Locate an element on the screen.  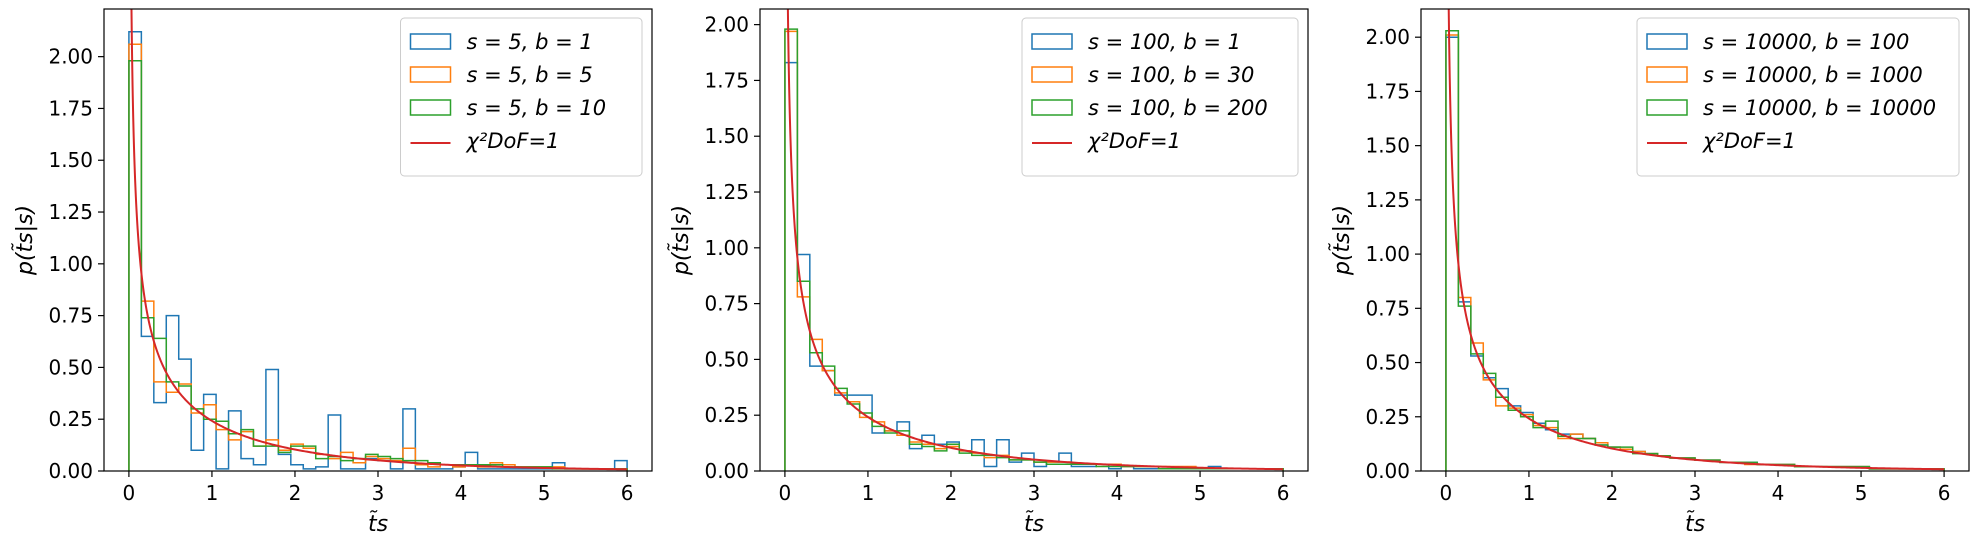
legend-item-3: s = 5, b = 10 is located at coordinates (508, 108).